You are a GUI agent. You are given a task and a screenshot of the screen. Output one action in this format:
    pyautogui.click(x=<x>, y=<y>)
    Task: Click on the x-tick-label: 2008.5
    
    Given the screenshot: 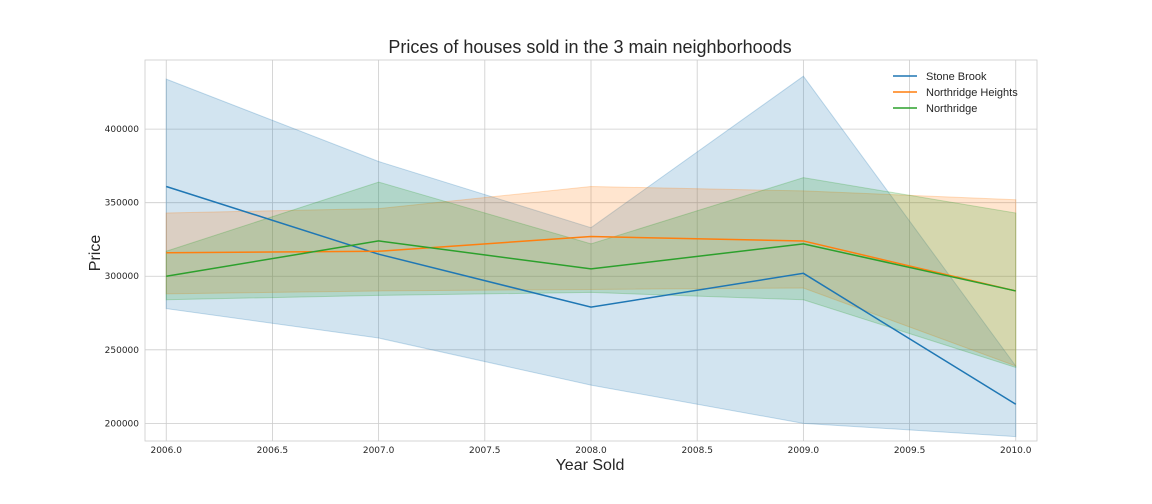 What is the action you would take?
    pyautogui.click(x=697, y=451)
    